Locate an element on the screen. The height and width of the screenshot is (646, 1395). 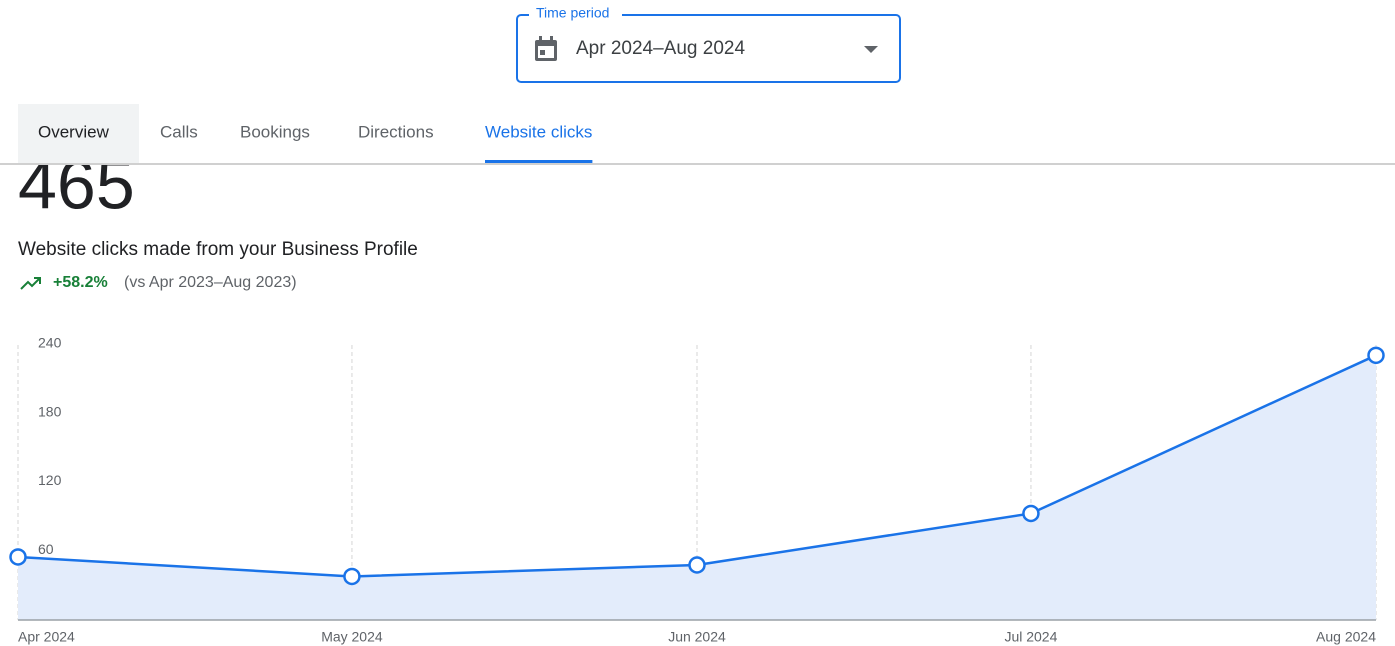
label-gap is located at coordinates (575, 14).